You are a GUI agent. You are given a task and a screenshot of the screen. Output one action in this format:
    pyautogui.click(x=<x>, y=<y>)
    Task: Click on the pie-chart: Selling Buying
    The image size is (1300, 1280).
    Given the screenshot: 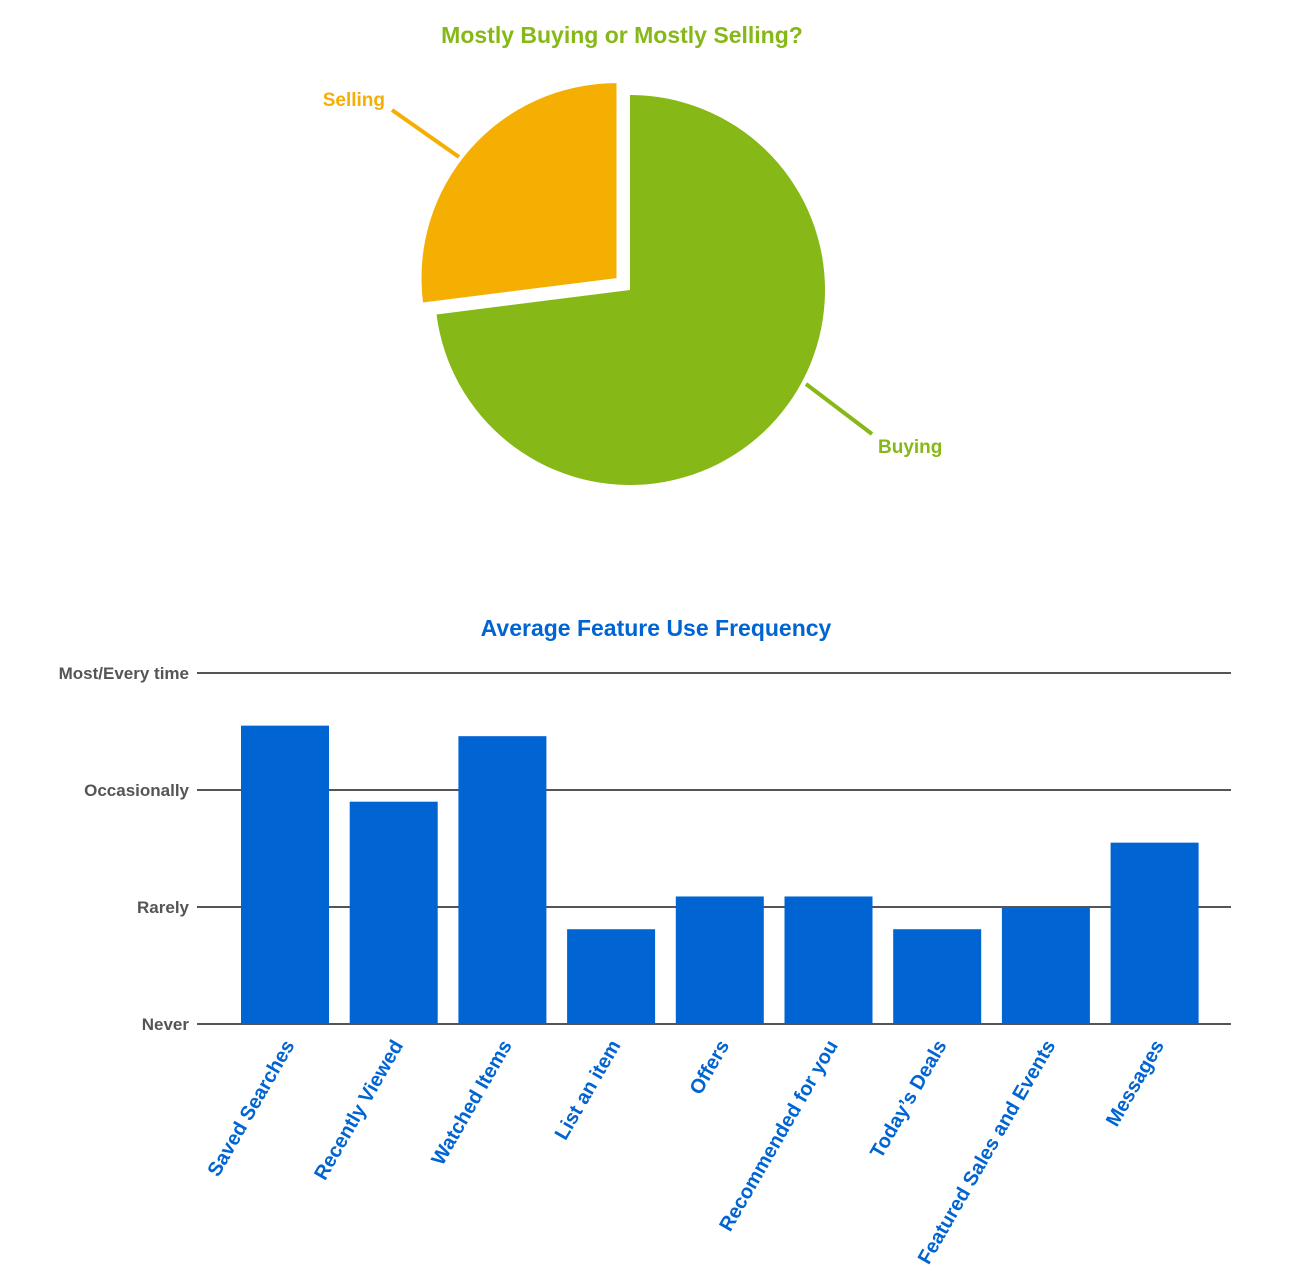 What is the action you would take?
    pyautogui.click(x=632, y=284)
    